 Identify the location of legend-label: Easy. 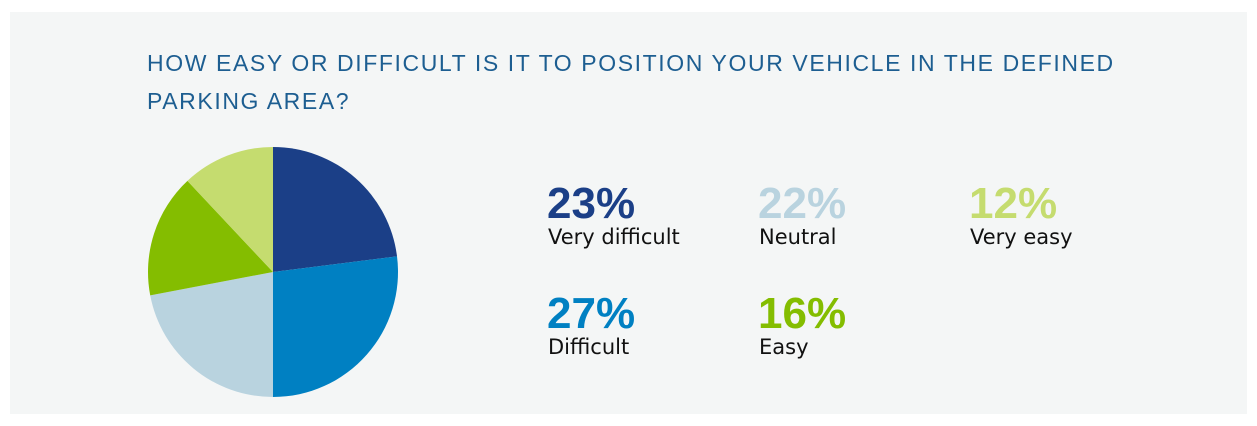
(784, 347).